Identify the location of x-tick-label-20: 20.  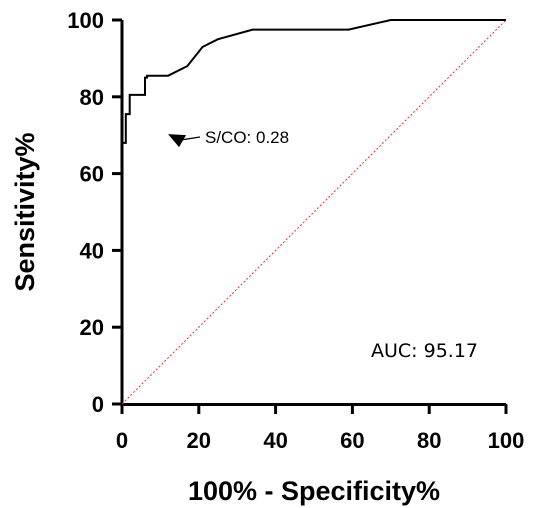
(199, 440).